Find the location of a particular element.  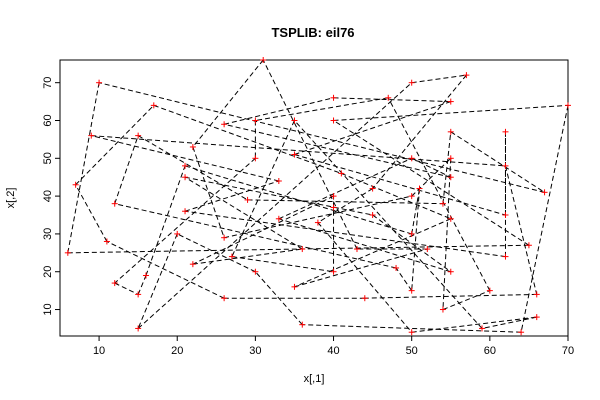

x-axis: 10 20 30 40 50 60 70 is located at coordinates (333, 346).